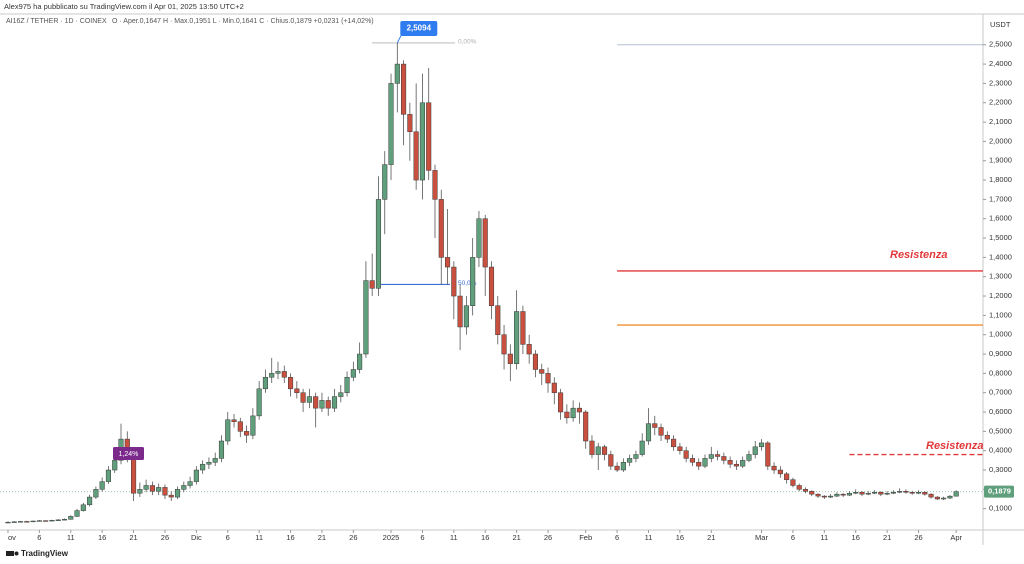 The height and width of the screenshot is (564, 1024). Describe the element at coordinates (1000, 372) in the screenshot. I see `y-tick-label: 0,8000` at that location.